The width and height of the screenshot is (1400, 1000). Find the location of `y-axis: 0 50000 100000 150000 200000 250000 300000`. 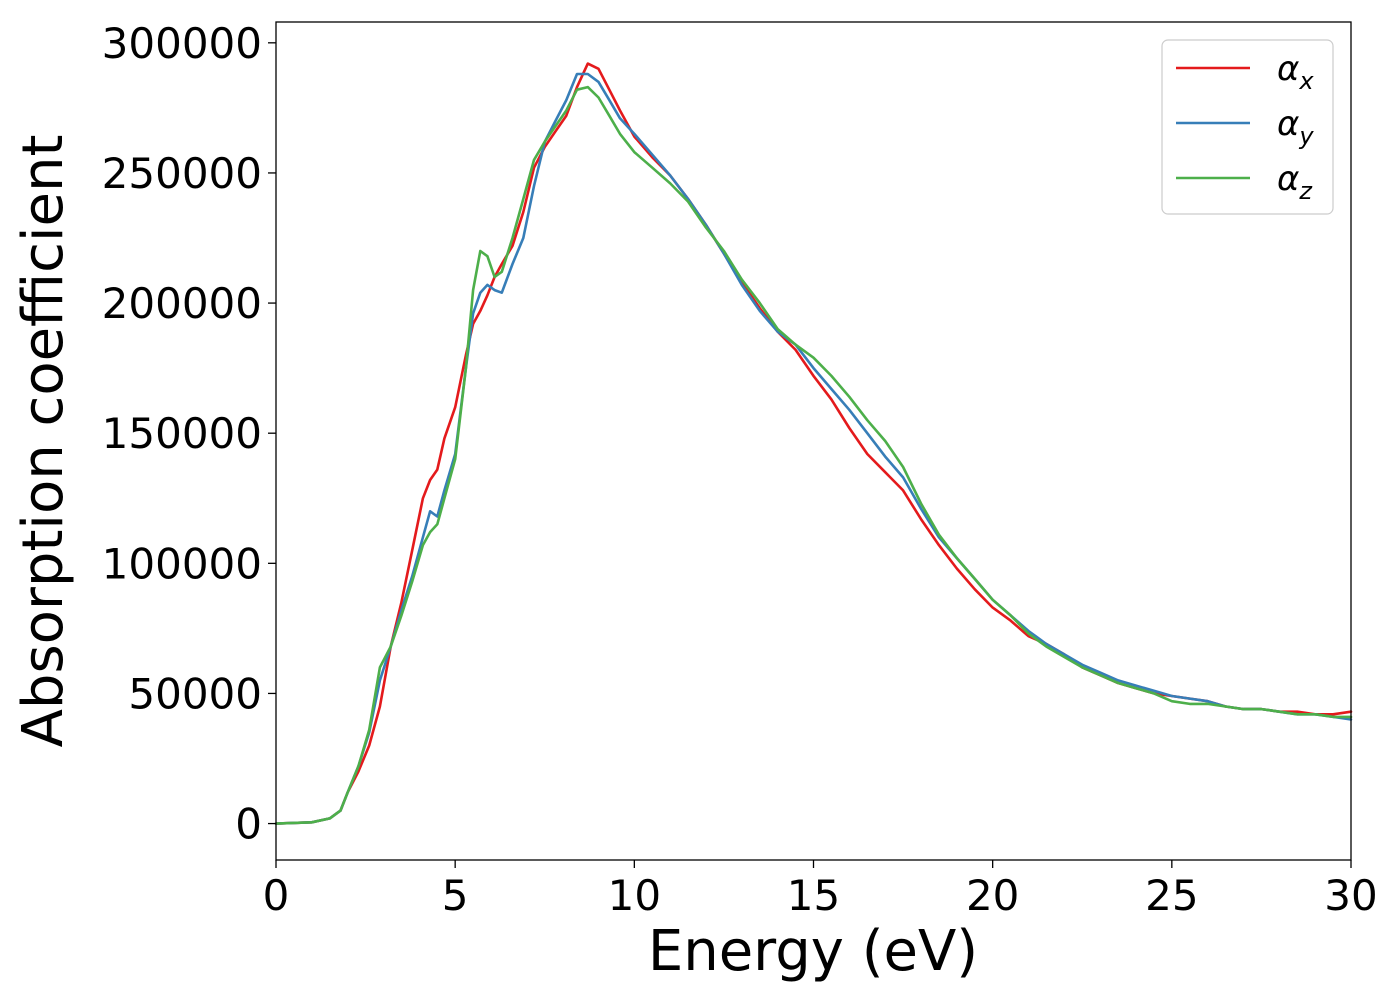

y-axis: 0 50000 100000 150000 200000 250000 300000 is located at coordinates (189, 434).